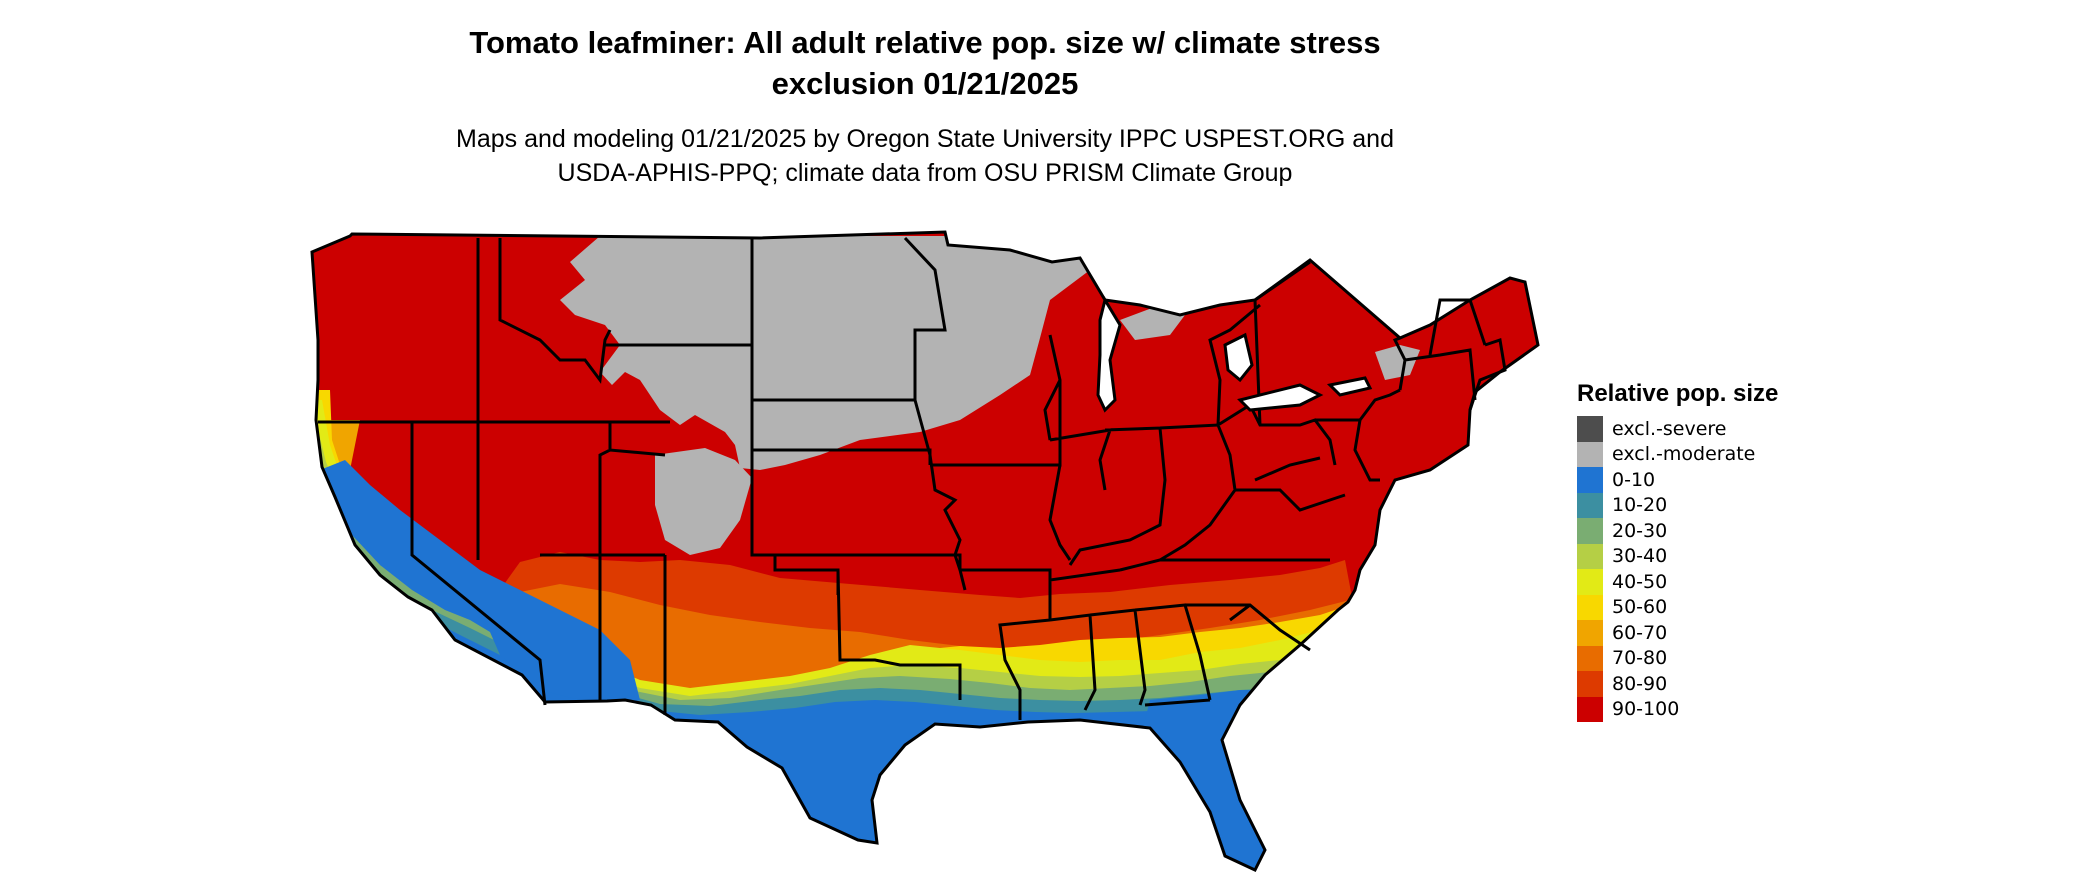  Describe the element at coordinates (1640, 581) in the screenshot. I see `legend-label: 40-50` at that location.